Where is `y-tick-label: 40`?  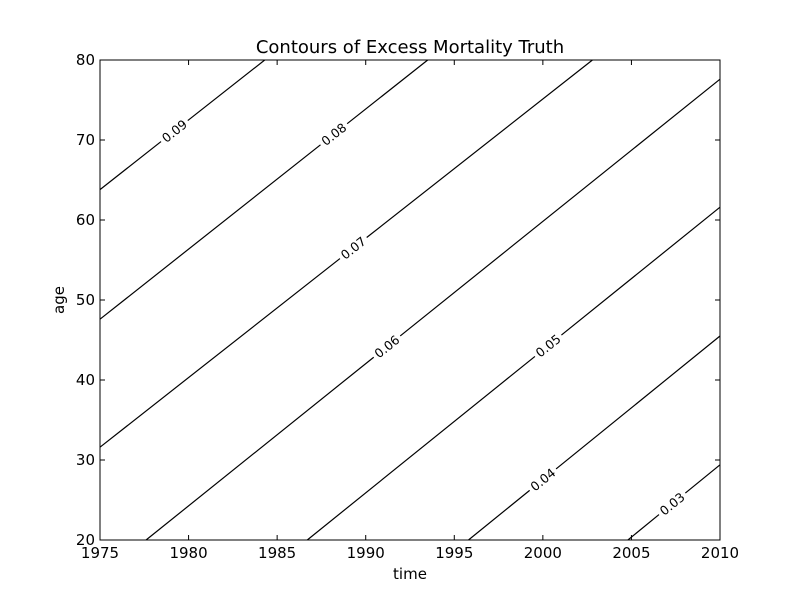 y-tick-label: 40 is located at coordinates (85, 380).